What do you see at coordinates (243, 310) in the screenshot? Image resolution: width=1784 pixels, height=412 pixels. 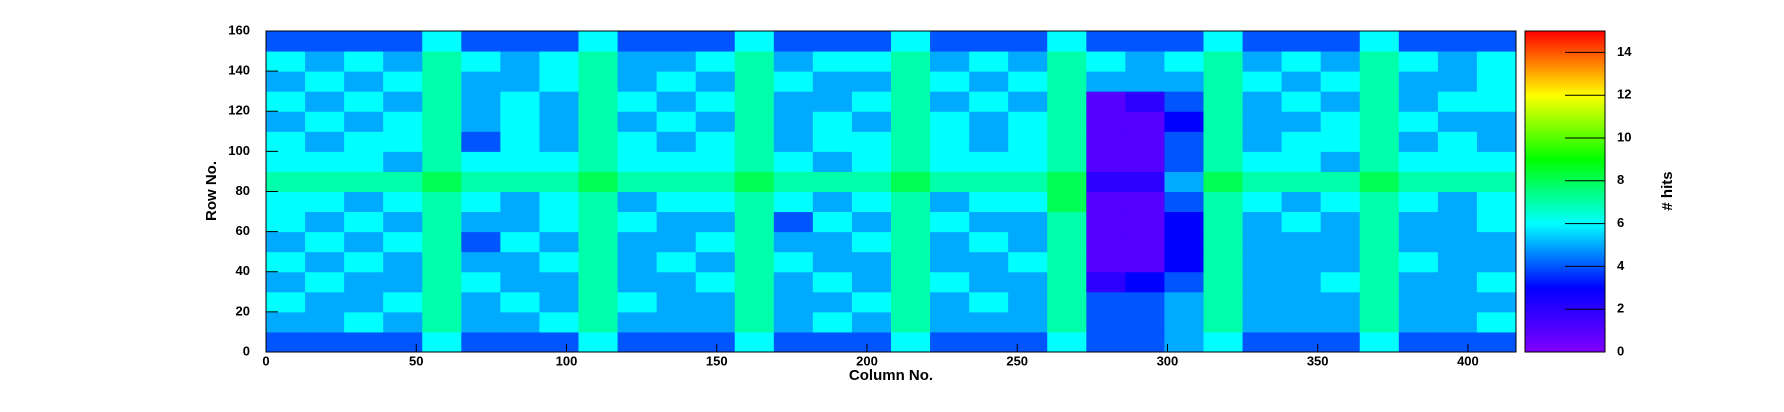 I see `y-tick-label: 20` at bounding box center [243, 310].